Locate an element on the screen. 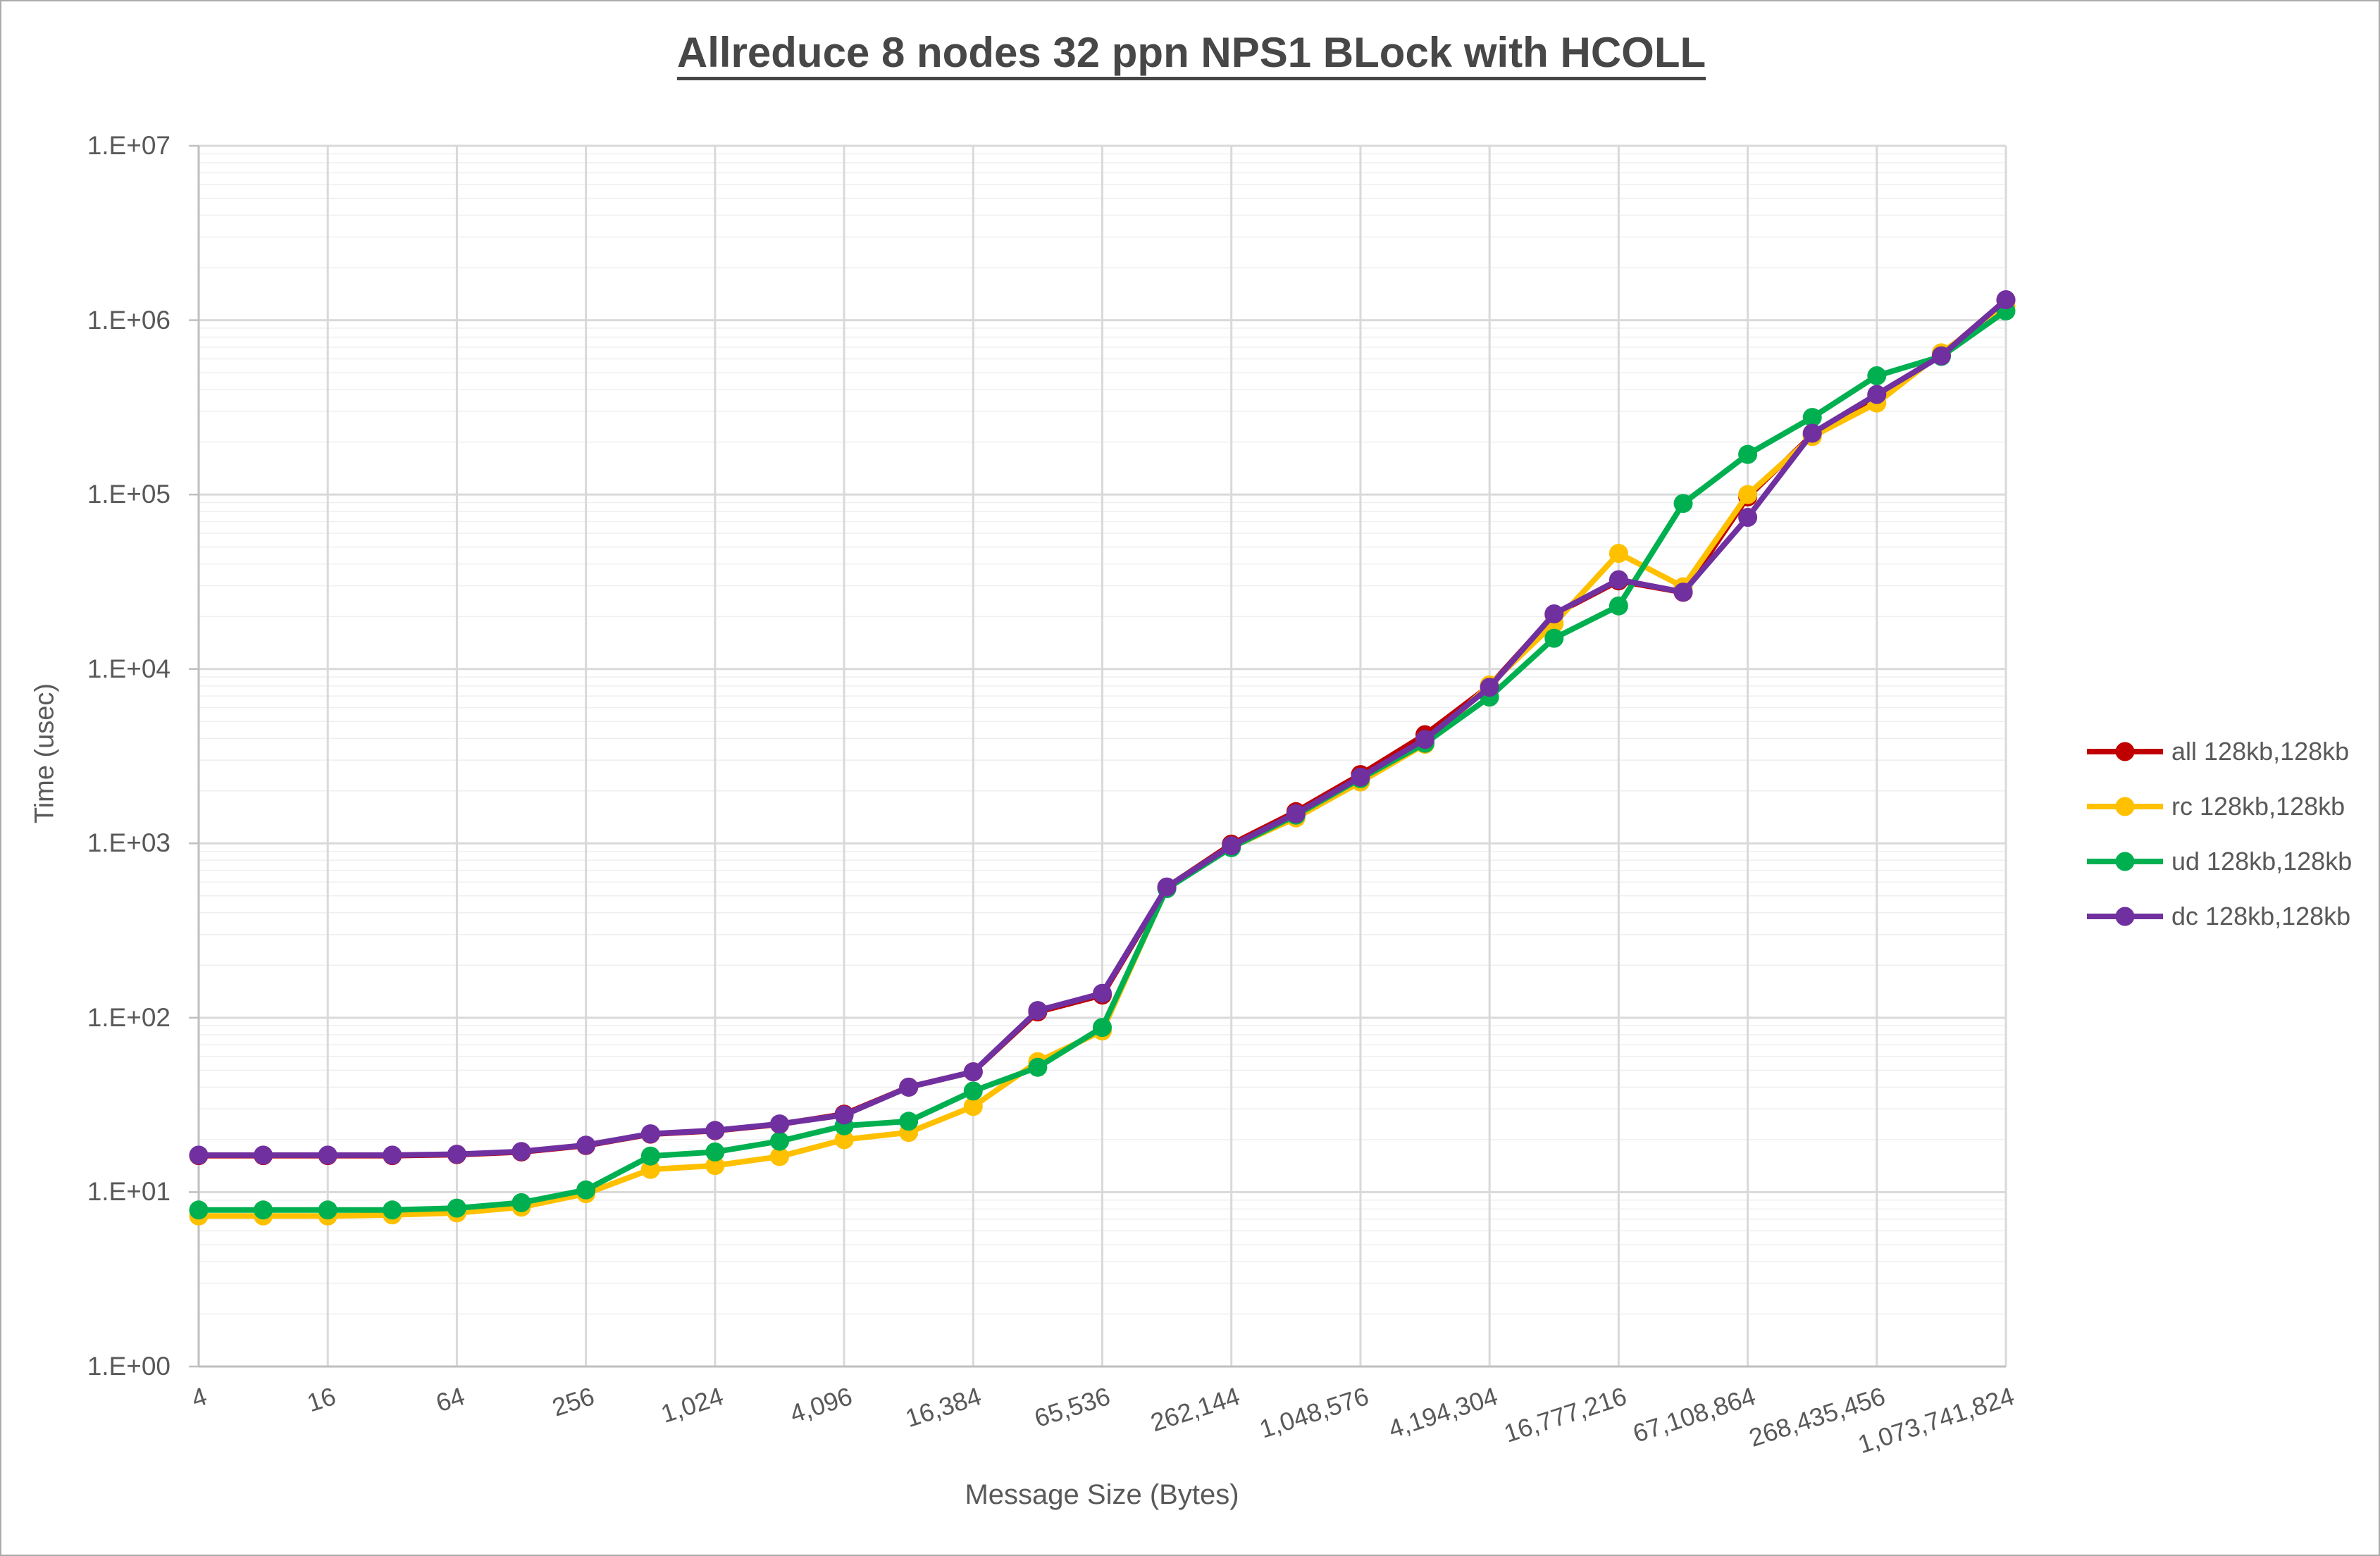  y-tick-label: 1.E+02 is located at coordinates (129, 1017).